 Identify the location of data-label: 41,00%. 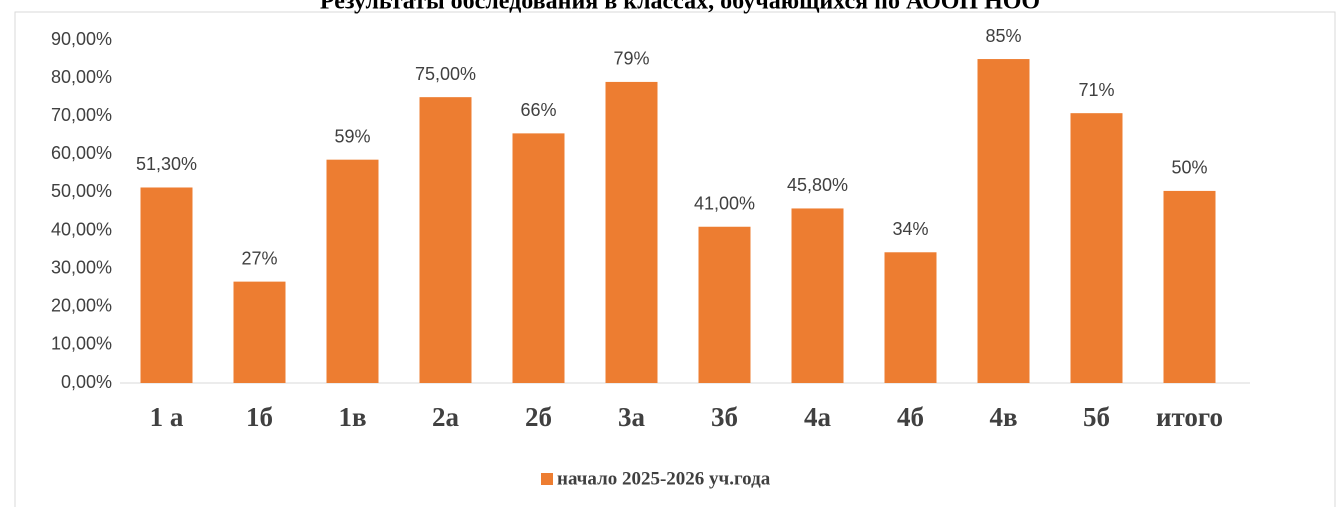
(724, 203).